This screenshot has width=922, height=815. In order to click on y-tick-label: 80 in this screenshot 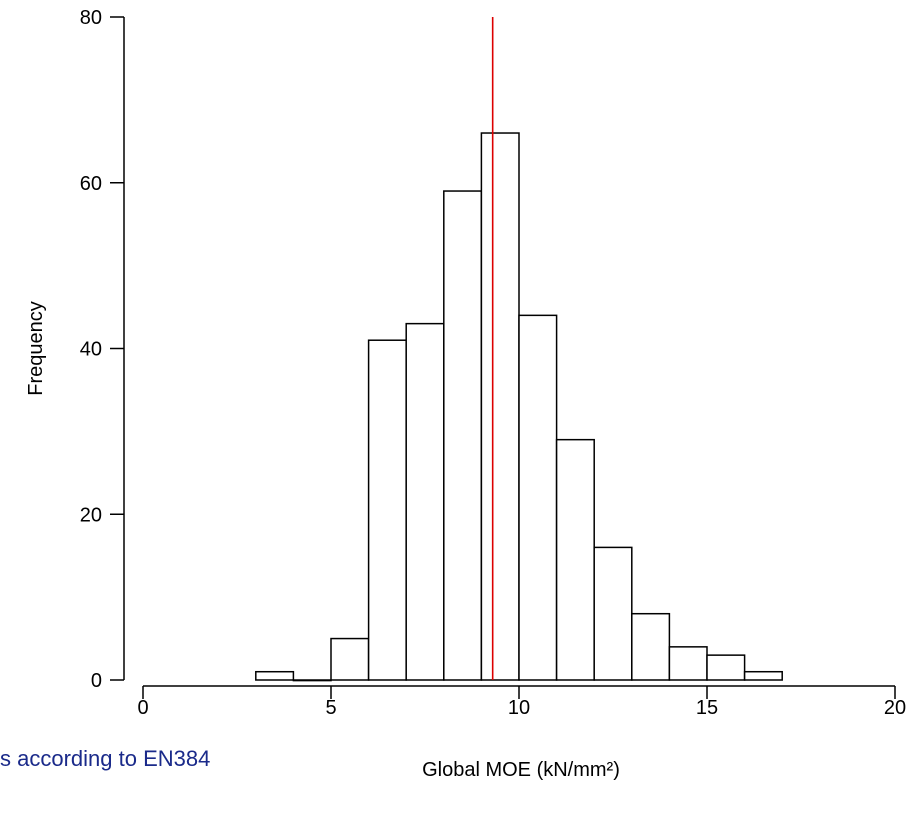, I will do `click(91, 18)`.